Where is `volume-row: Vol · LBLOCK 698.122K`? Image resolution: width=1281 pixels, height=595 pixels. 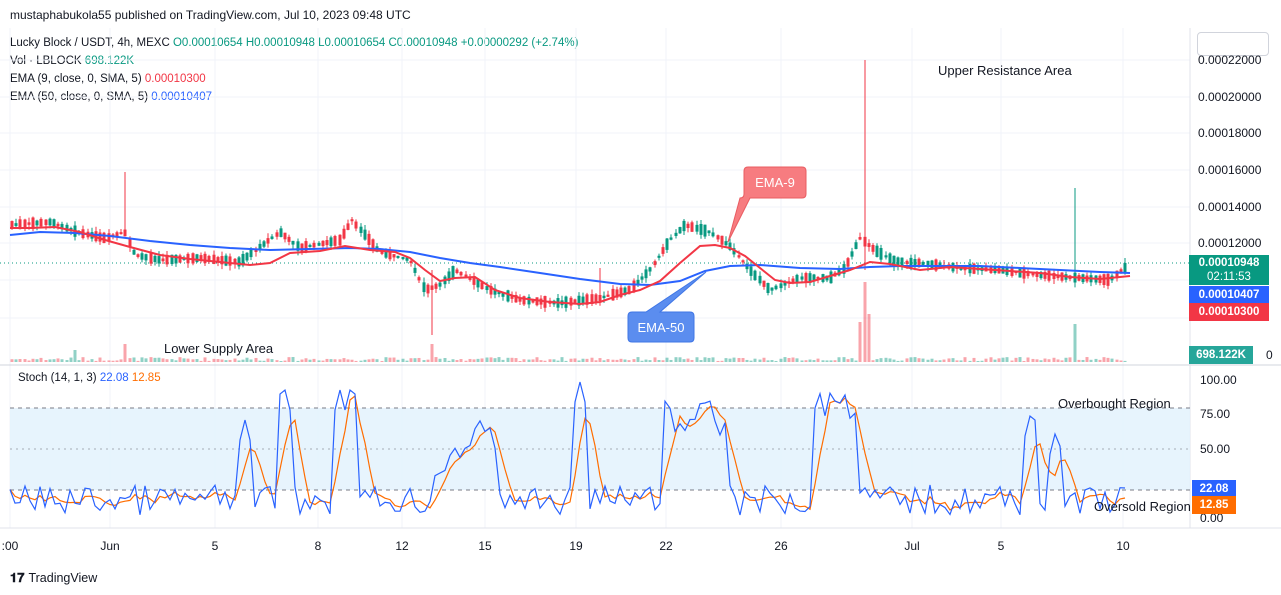 volume-row: Vol · LBLOCK 698.122K is located at coordinates (294, 61).